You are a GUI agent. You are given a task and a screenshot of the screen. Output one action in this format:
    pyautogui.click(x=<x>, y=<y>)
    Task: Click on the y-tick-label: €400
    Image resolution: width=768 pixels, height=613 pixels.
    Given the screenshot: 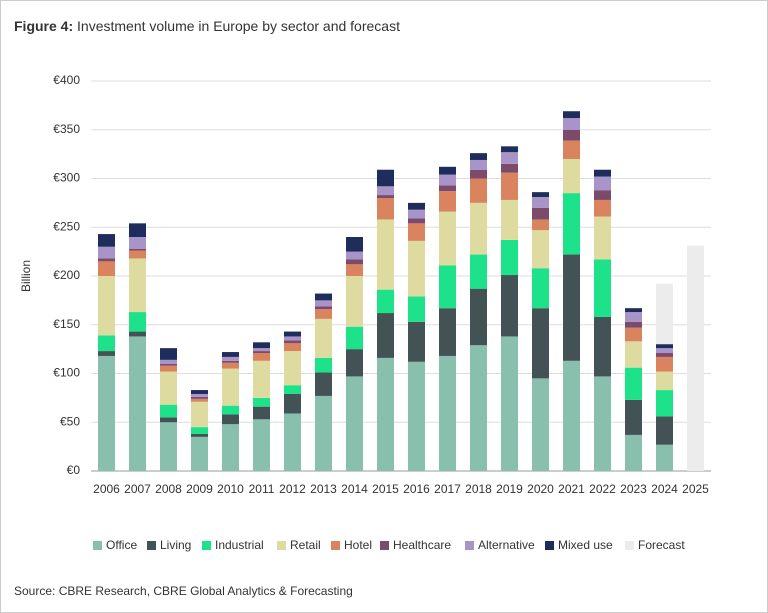 What is the action you would take?
    pyautogui.click(x=66, y=80)
    